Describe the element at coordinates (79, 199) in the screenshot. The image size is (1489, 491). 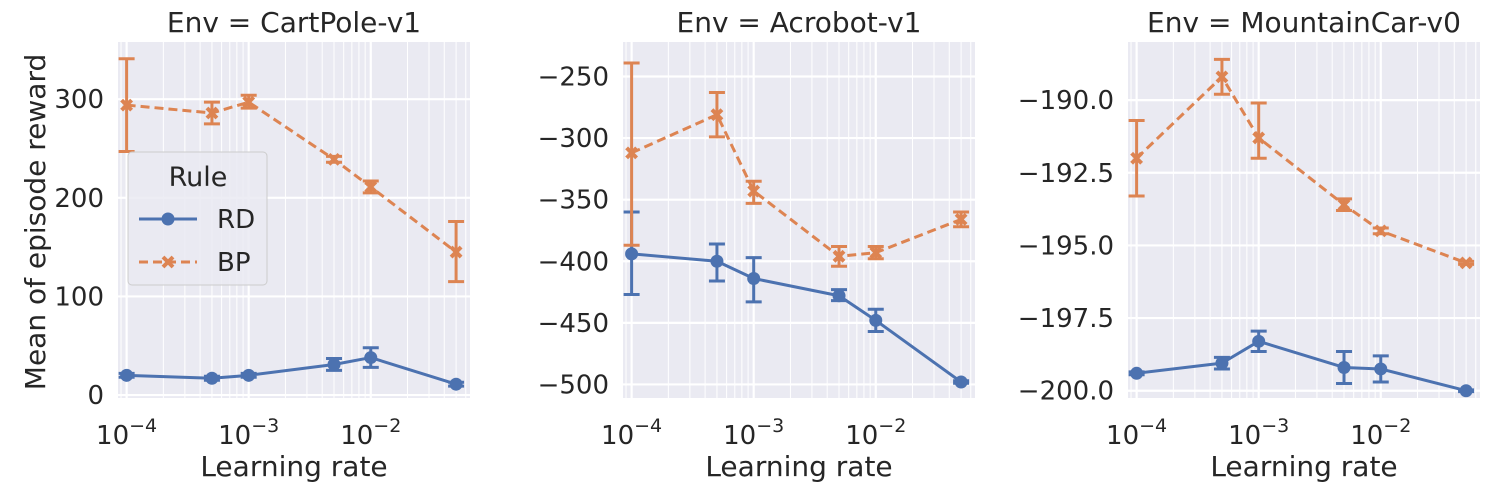
I see `y-tick-label: 200` at that location.